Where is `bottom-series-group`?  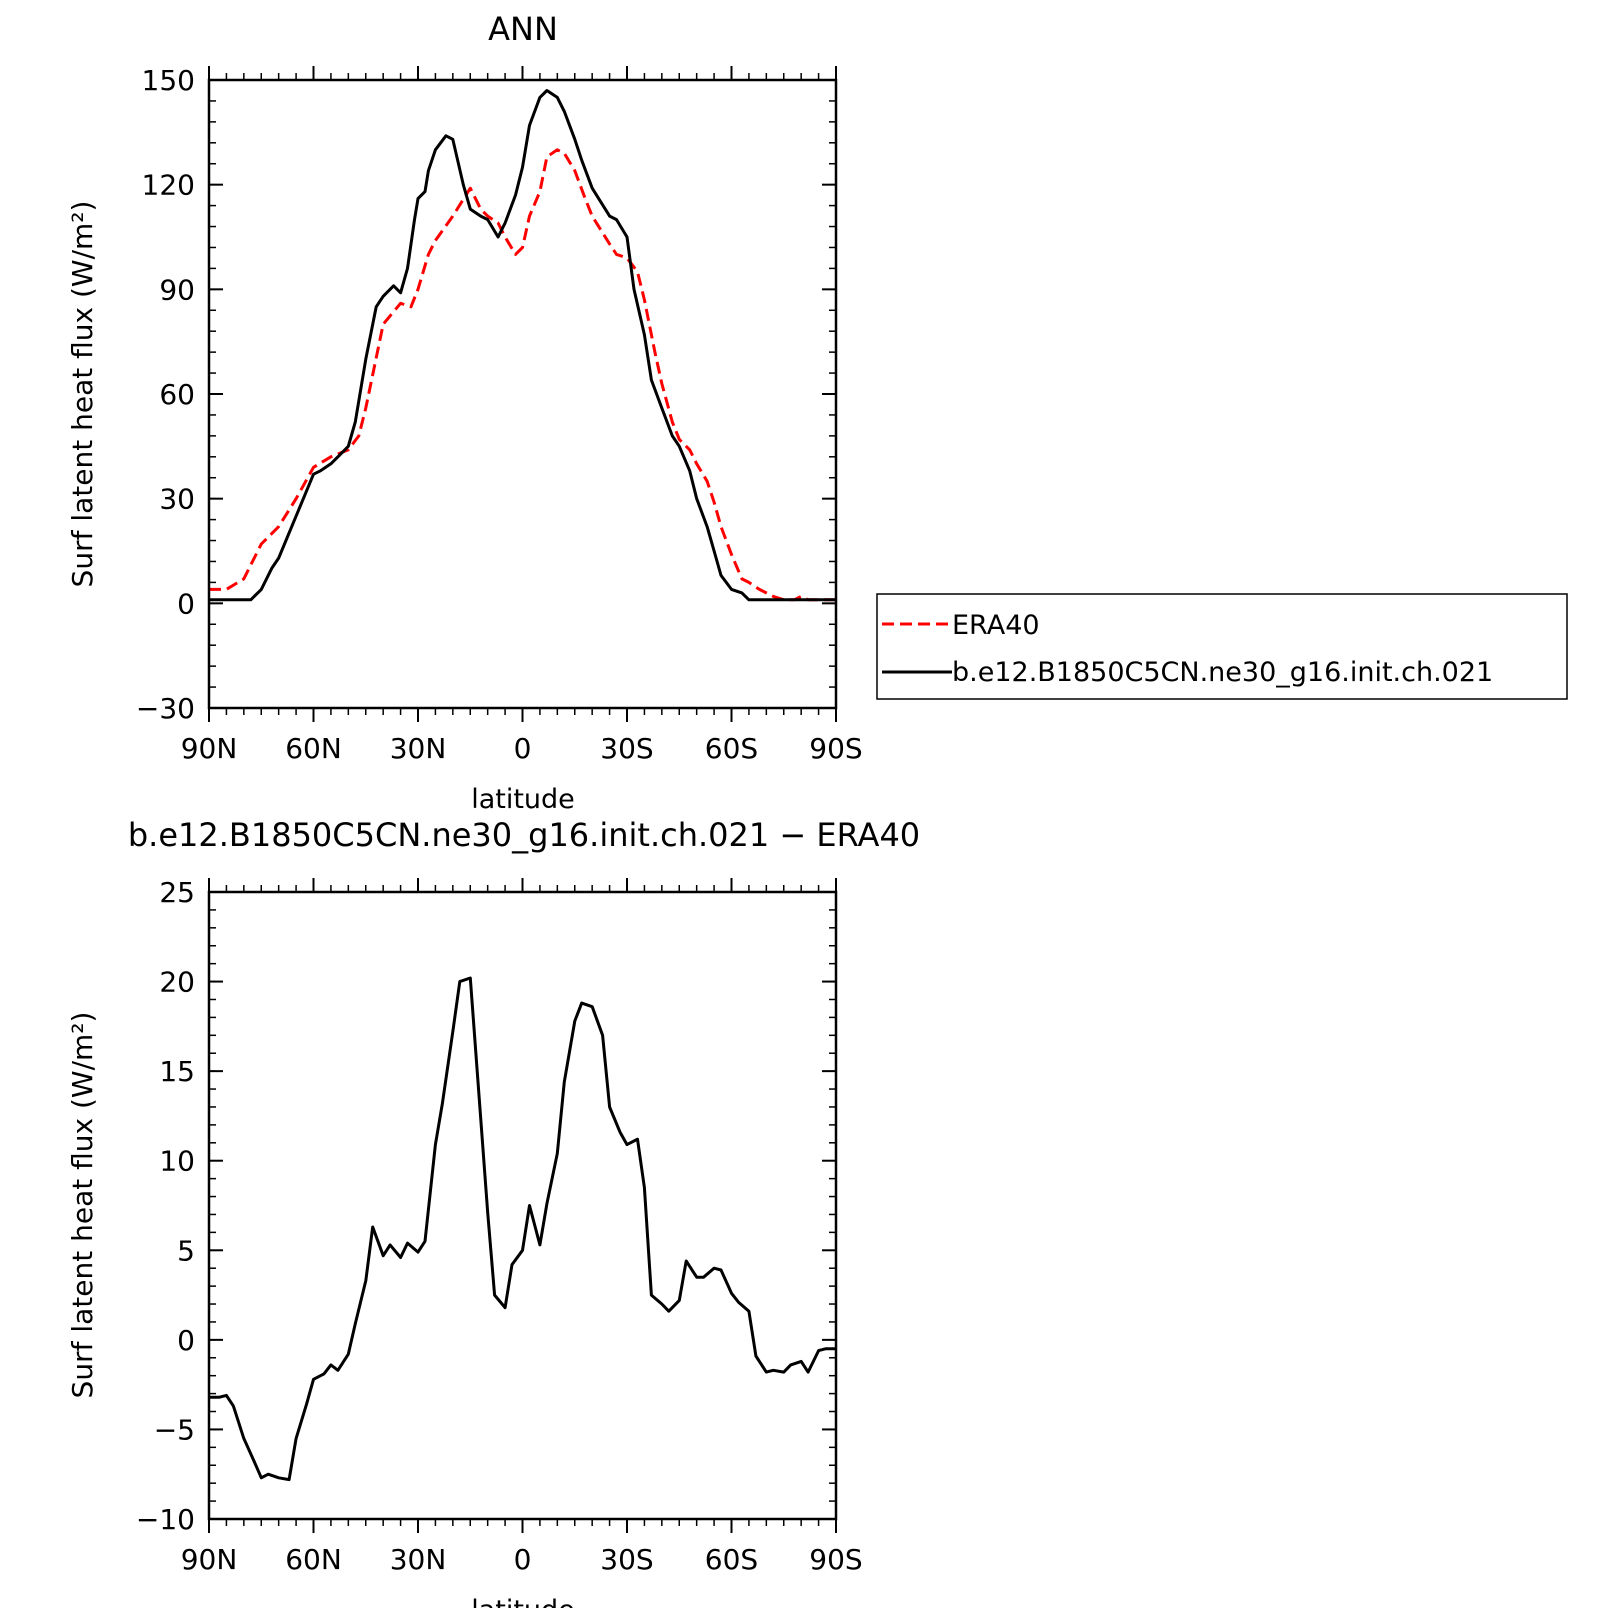 bottom-series-group is located at coordinates (522, 1229).